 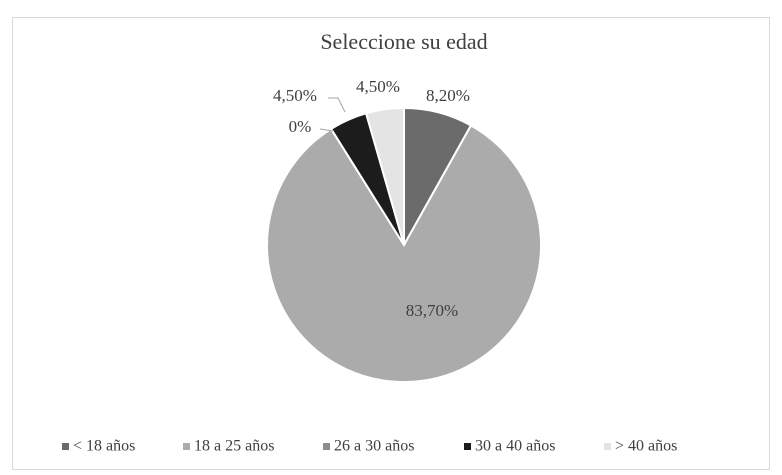 What do you see at coordinates (646, 446) in the screenshot?
I see `legend-label: > 40 años` at bounding box center [646, 446].